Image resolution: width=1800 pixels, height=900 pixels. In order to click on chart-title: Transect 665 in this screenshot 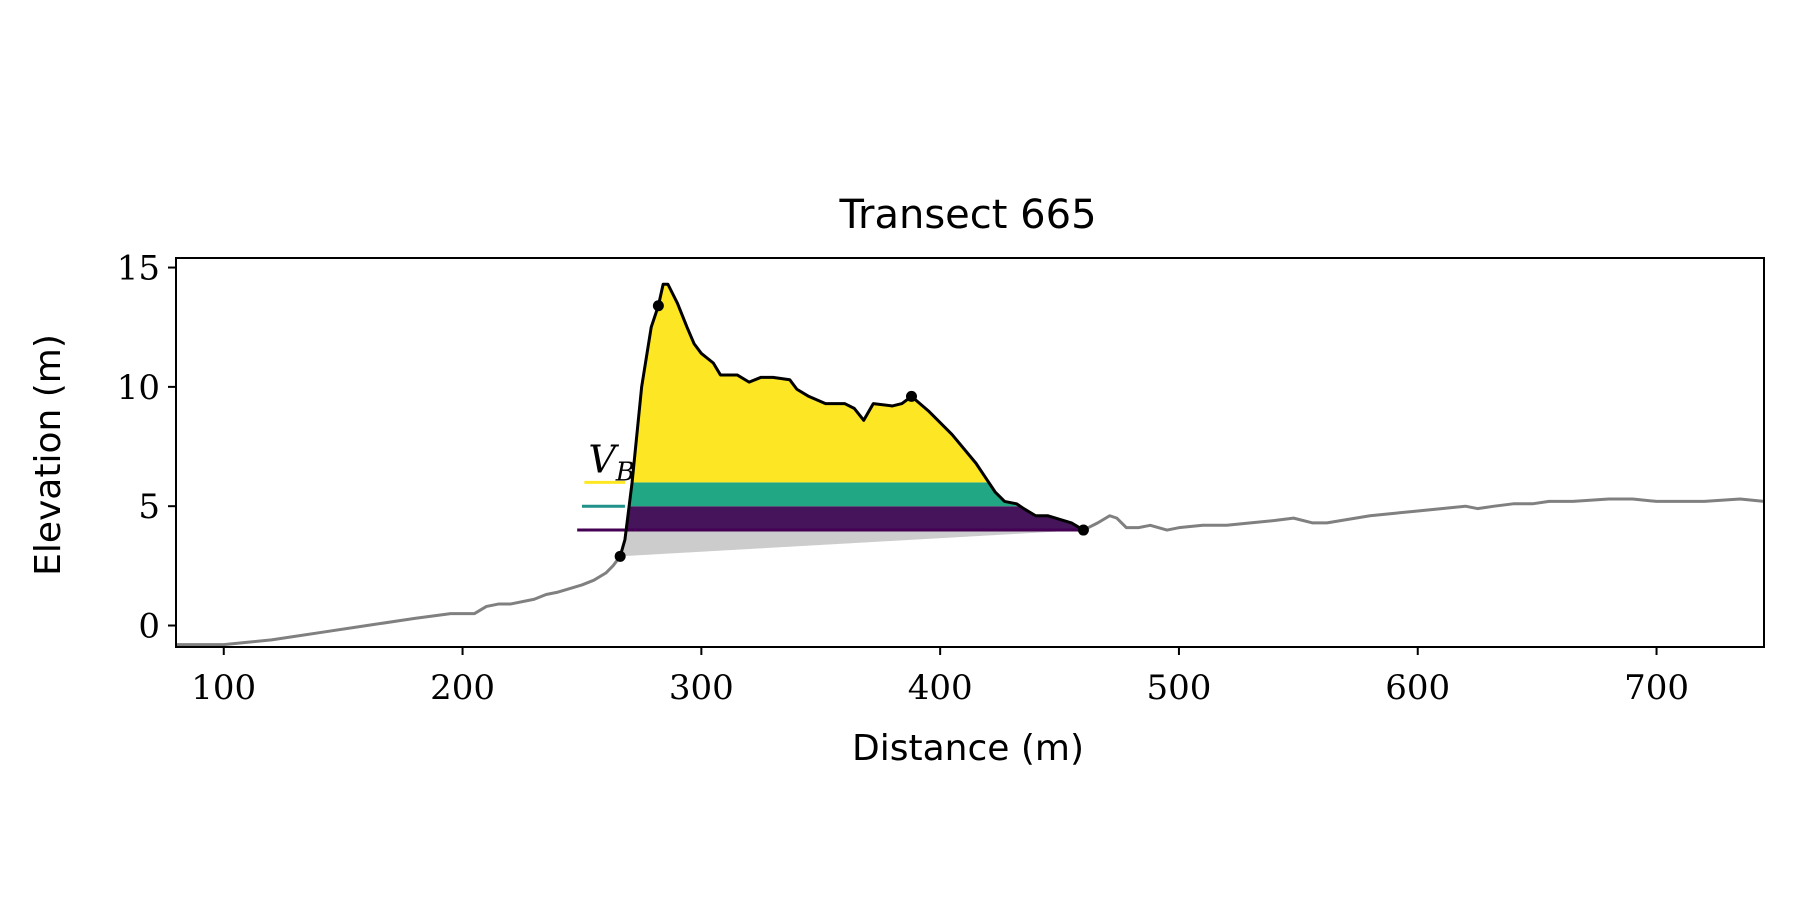, I will do `click(967, 215)`.